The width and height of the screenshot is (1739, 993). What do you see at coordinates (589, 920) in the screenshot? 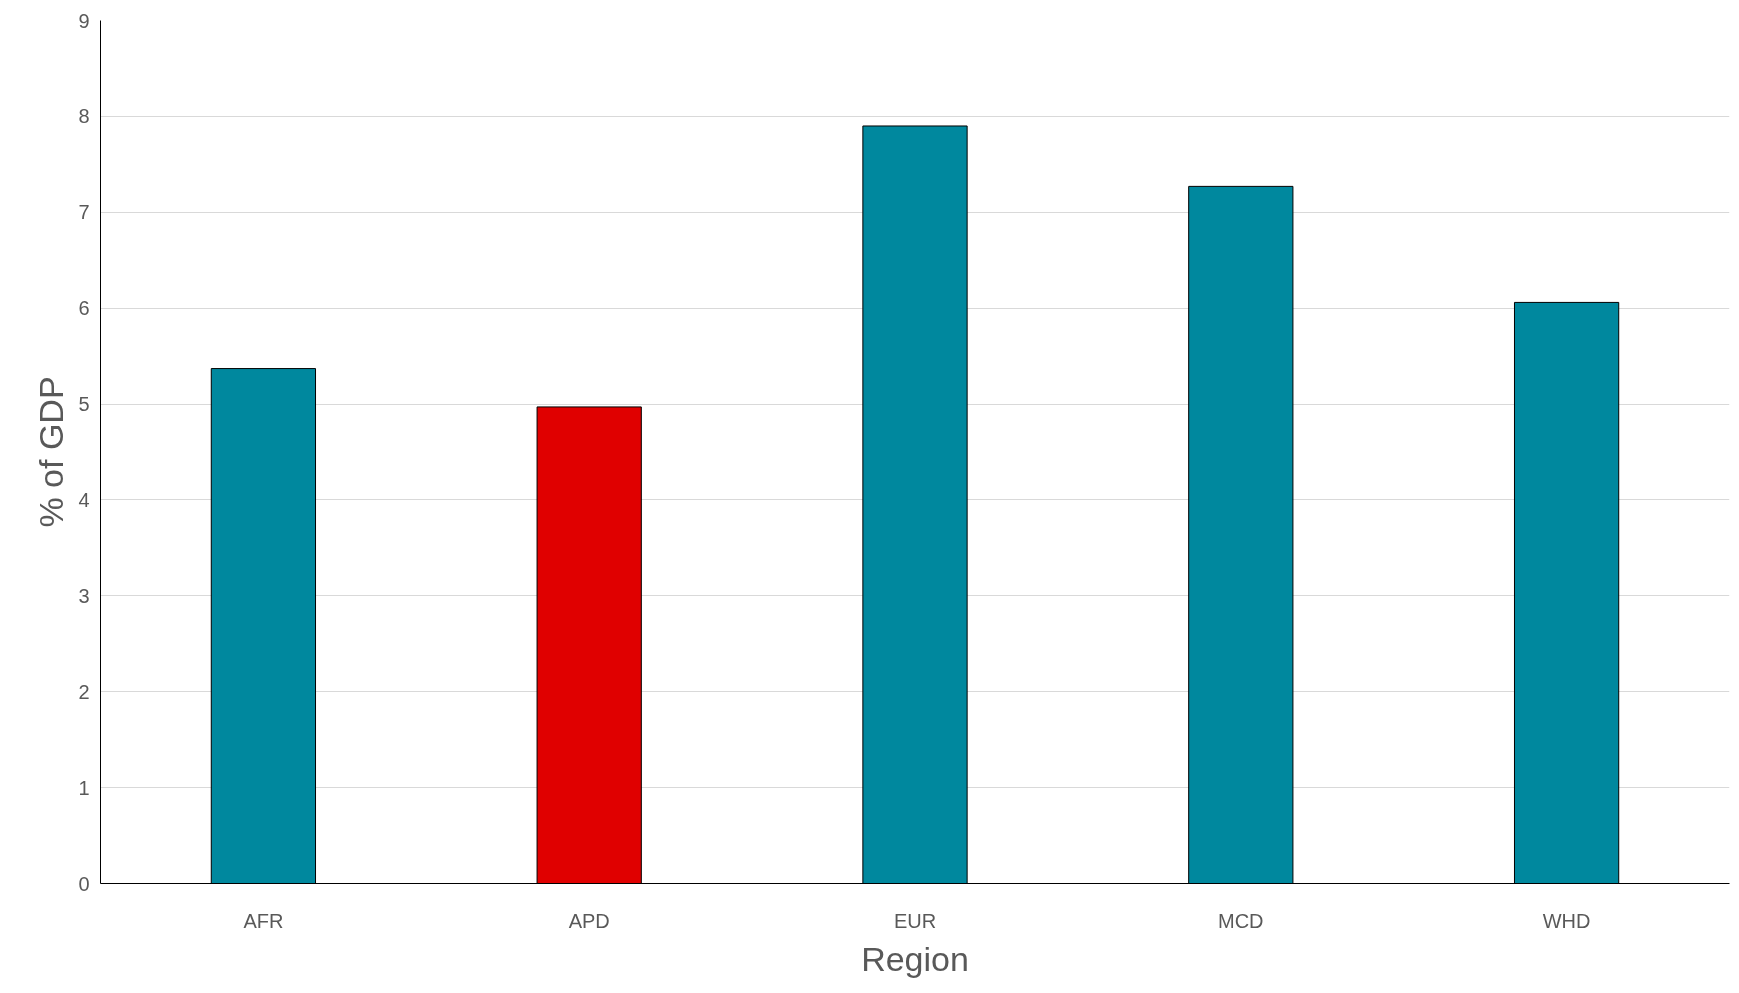
I see `x-tick-label: APD` at bounding box center [589, 920].